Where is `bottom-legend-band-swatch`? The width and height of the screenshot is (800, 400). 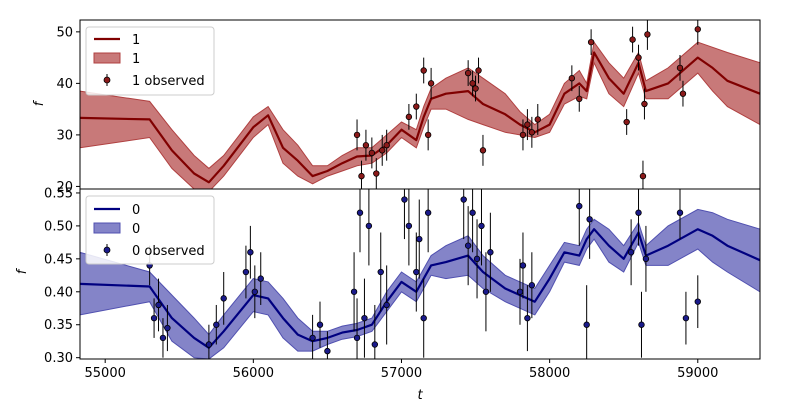 bottom-legend-band-swatch is located at coordinates (107, 228).